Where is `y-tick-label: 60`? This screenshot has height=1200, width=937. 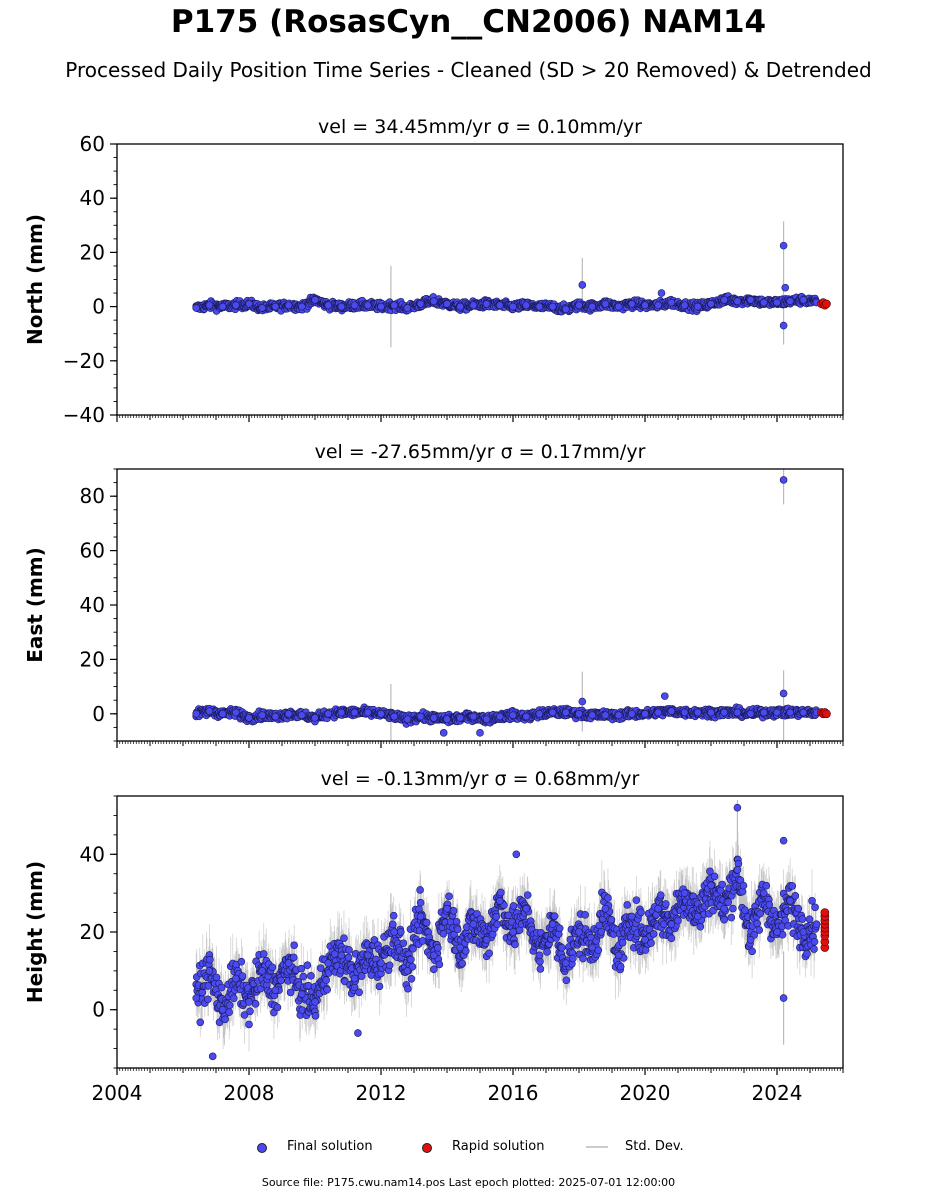
y-tick-label: 60 is located at coordinates (92, 144).